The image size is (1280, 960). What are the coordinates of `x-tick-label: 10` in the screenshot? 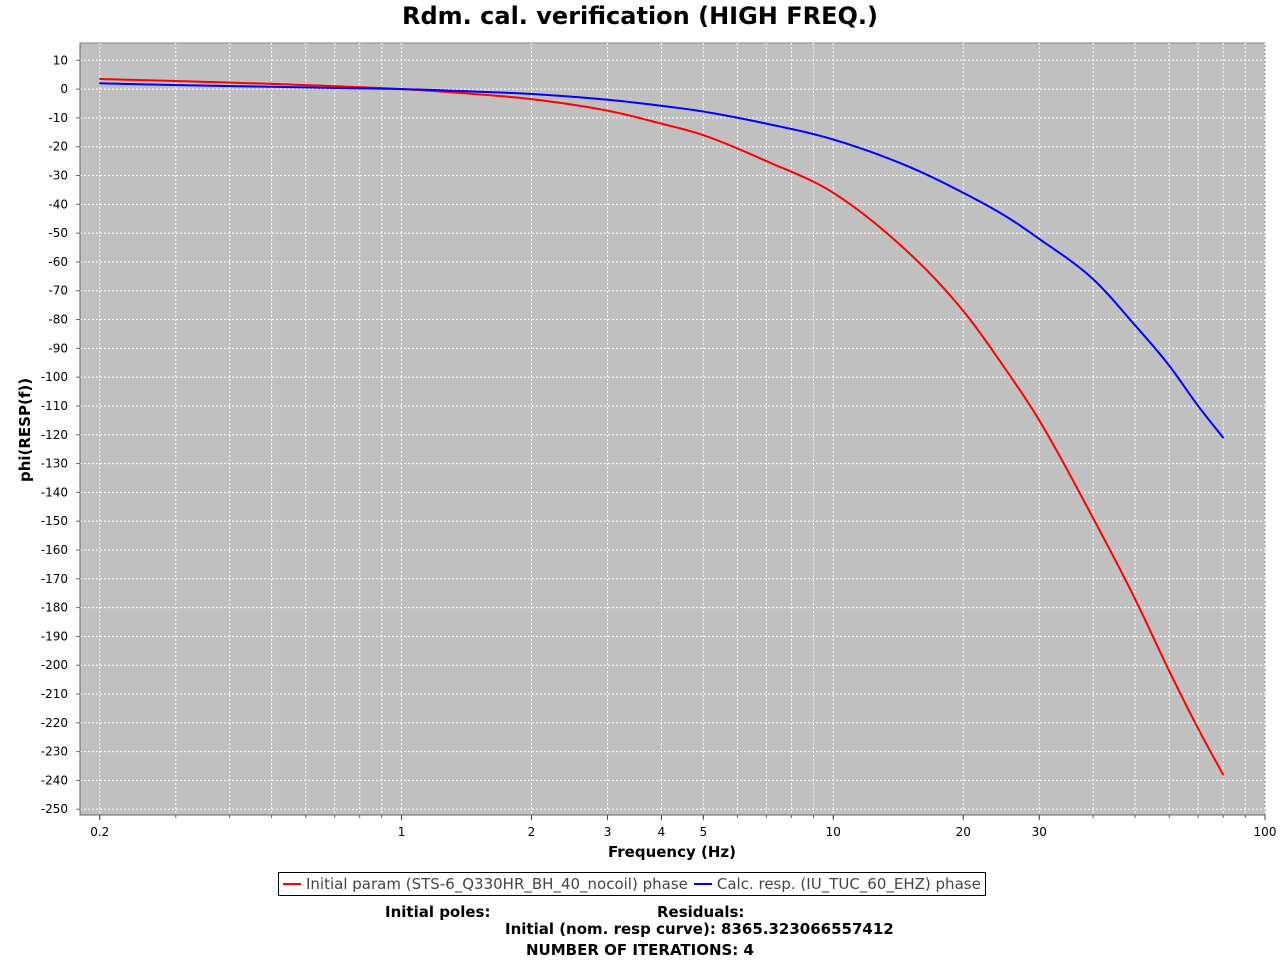 It's located at (833, 832).